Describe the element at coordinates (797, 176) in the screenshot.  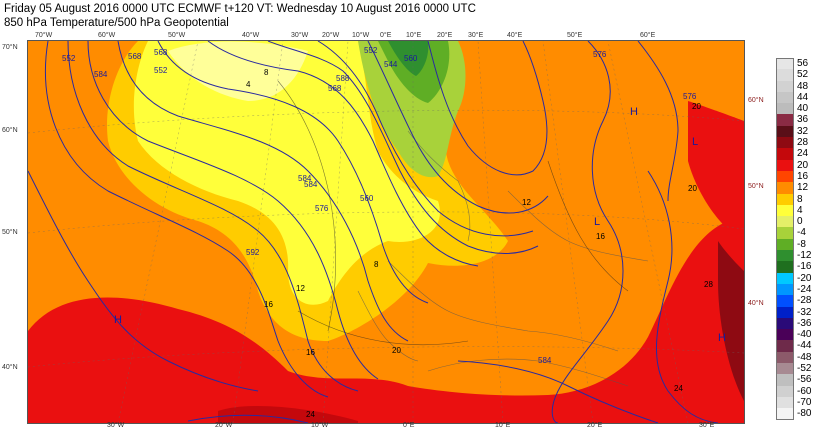
I see `legend-row: 16` at that location.